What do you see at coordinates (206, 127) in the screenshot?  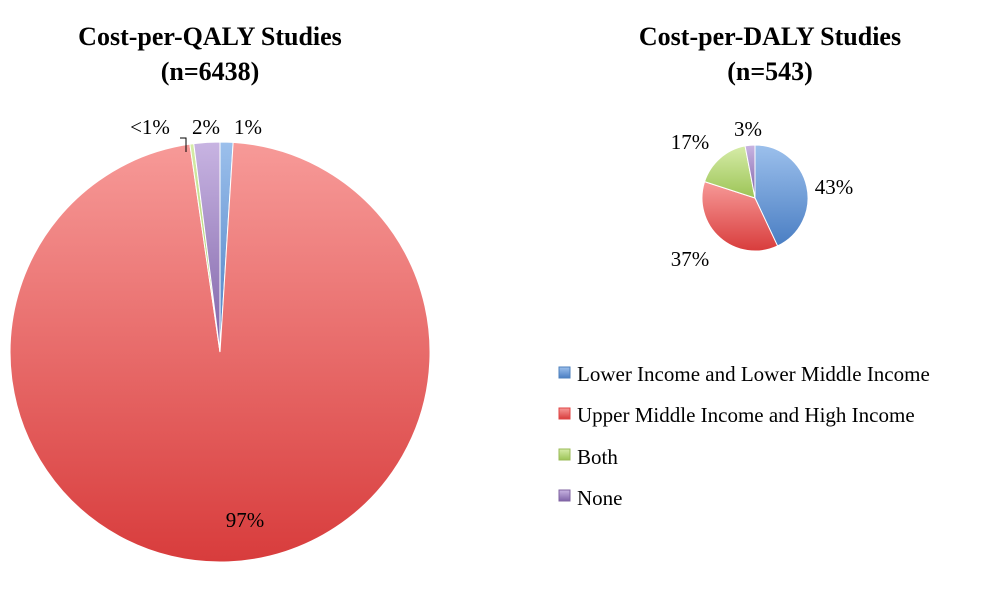 I see `qaly-data-label-none: 2%` at bounding box center [206, 127].